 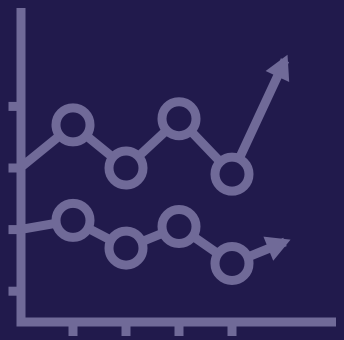 What do you see at coordinates (277, 248) in the screenshot?
I see `series-1-arrowhead` at bounding box center [277, 248].